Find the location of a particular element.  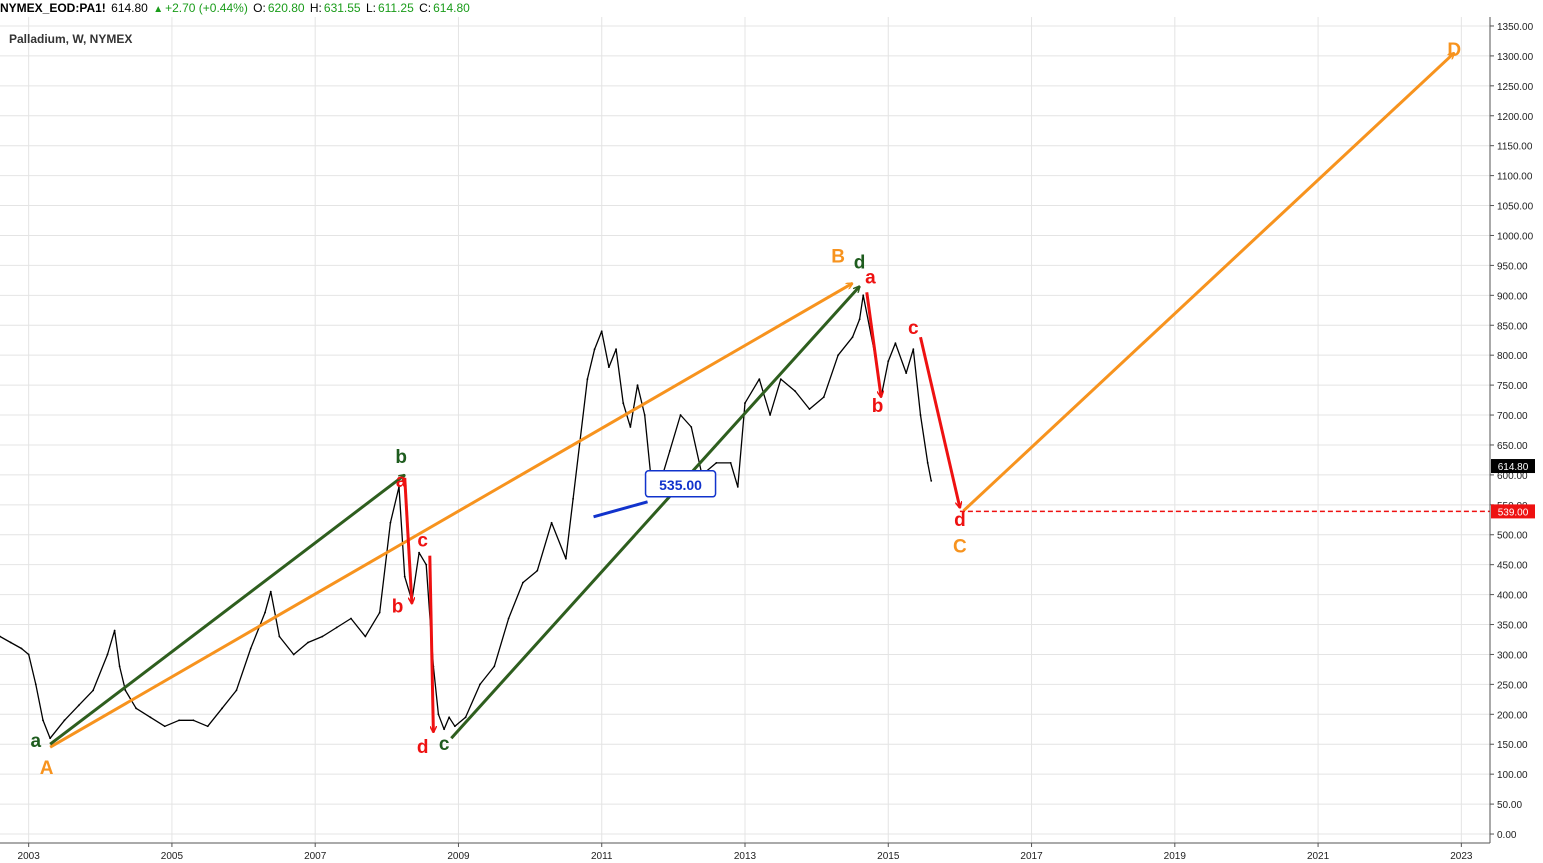

close-label: C: is located at coordinates (425, 8).